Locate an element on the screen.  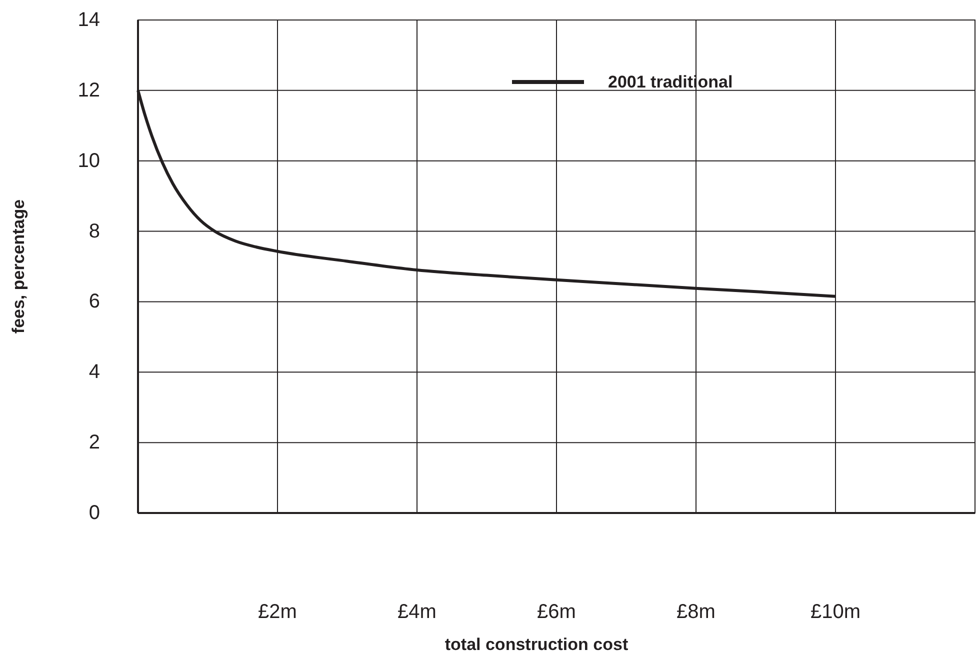
y-tick-label: 10 is located at coordinates (89, 161).